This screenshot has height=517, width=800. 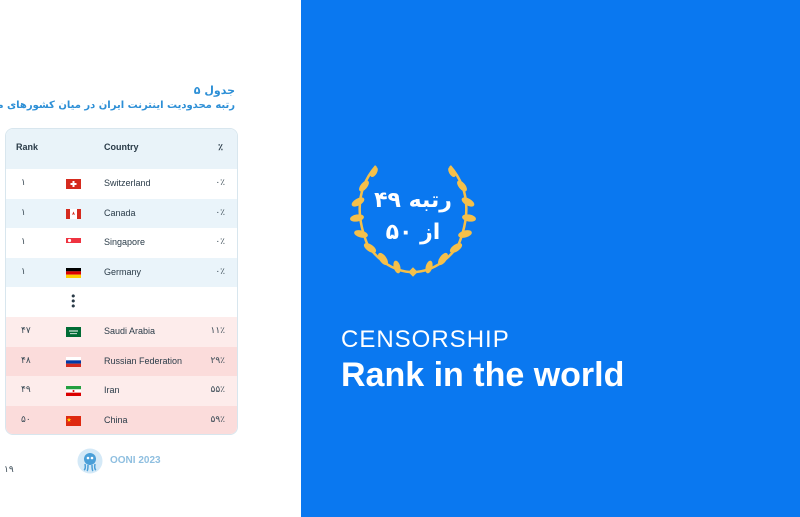 What do you see at coordinates (425, 339) in the screenshot?
I see `heading-small: CENSORSHIP` at bounding box center [425, 339].